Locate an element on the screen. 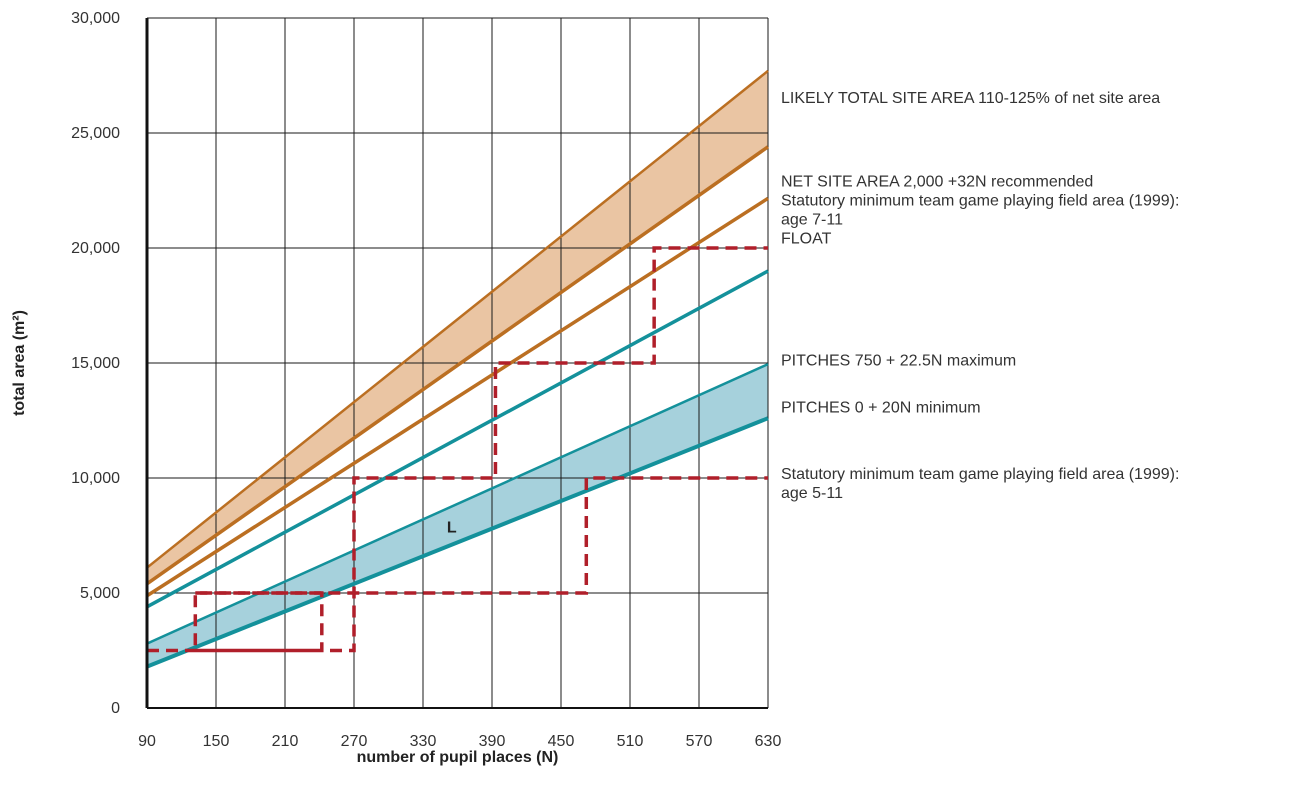 Image resolution: width=1296 pixels, height=794 pixels. x-tick-label: 510 is located at coordinates (630, 741).